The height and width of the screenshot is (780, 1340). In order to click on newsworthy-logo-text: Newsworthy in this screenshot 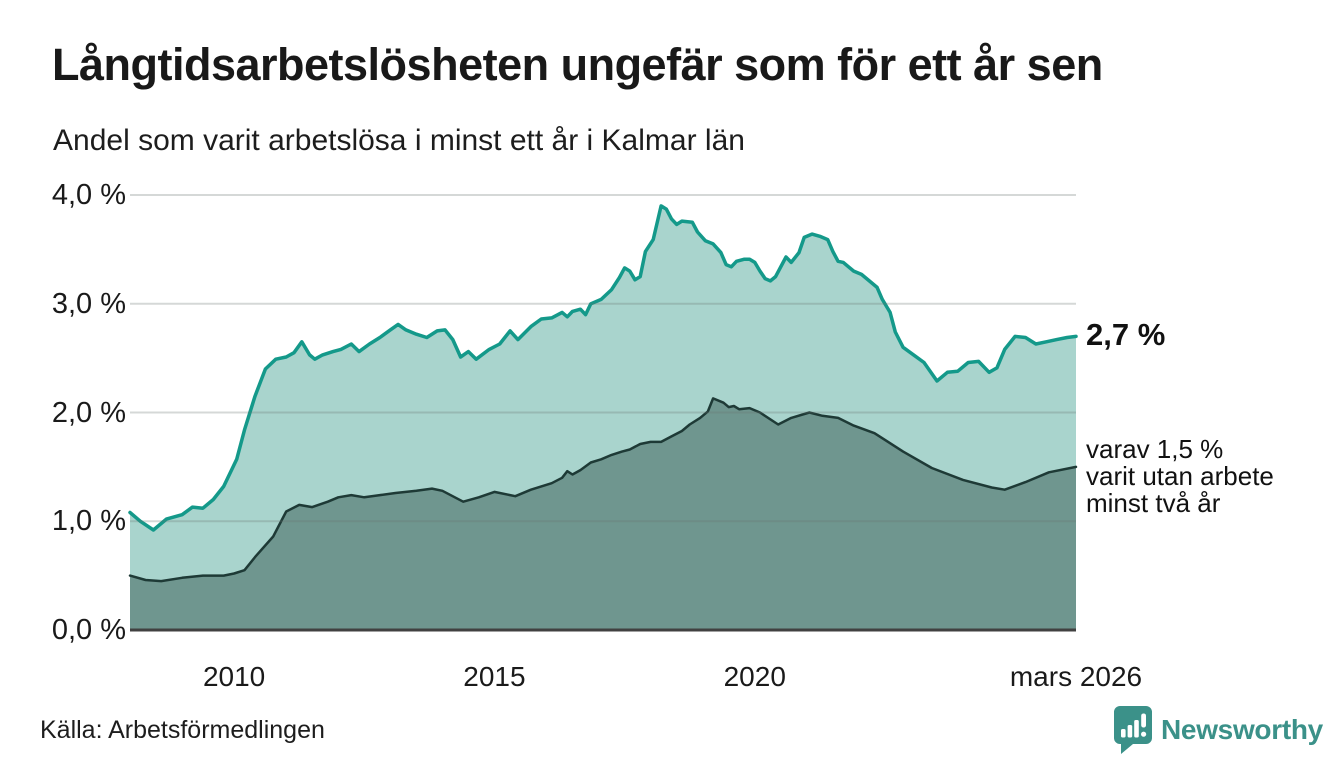, I will do `click(1242, 729)`.